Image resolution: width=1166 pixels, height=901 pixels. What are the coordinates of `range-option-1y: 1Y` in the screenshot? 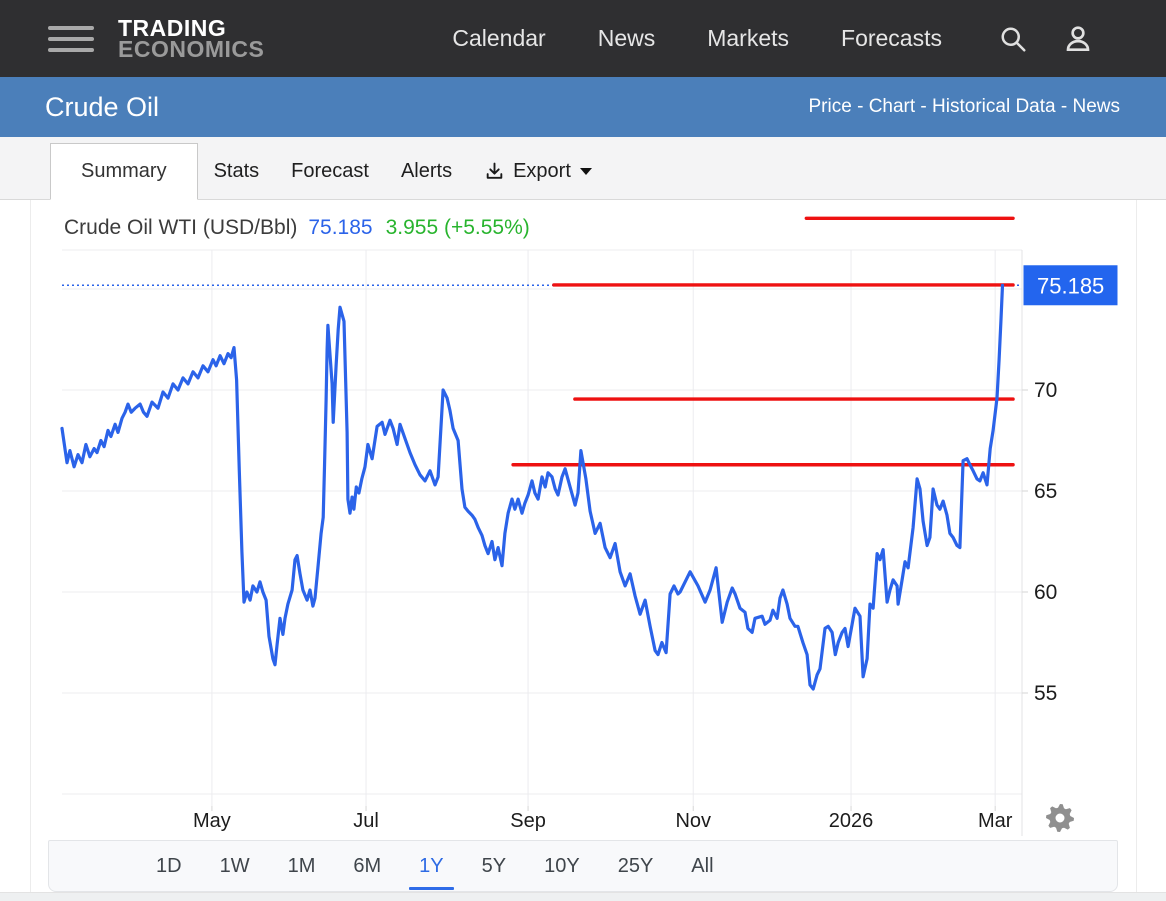 It's located at (431, 866).